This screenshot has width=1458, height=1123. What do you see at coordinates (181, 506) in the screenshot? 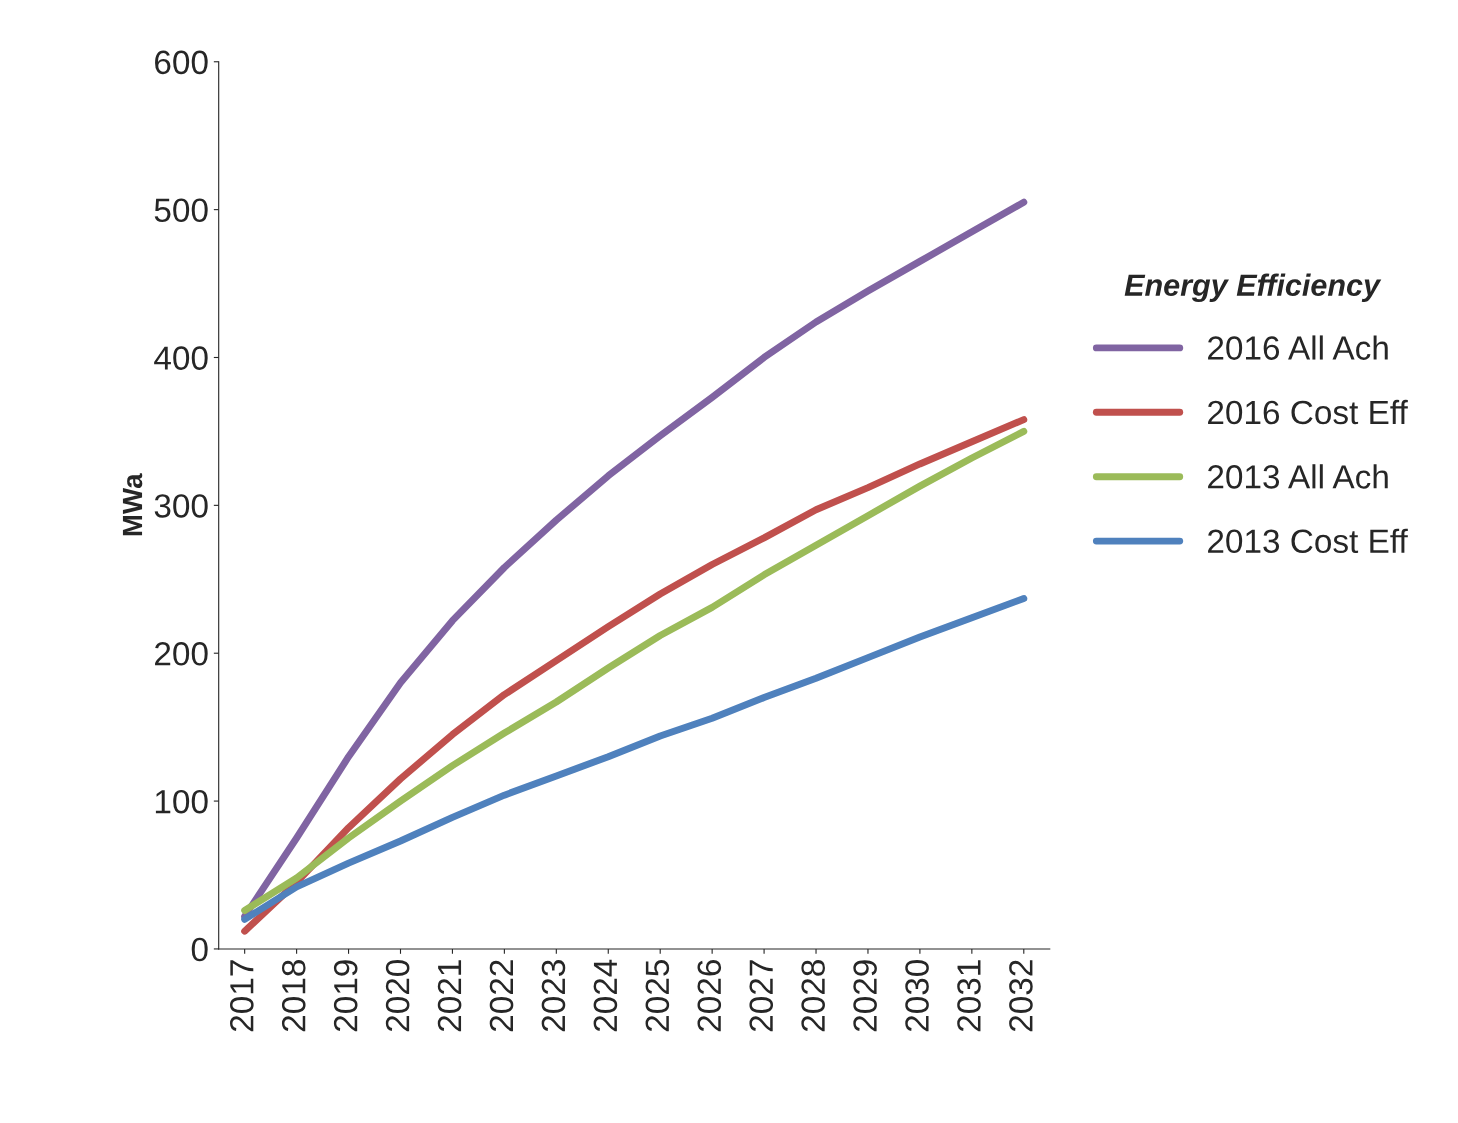
I see `y-tick-label: 300` at bounding box center [181, 506].